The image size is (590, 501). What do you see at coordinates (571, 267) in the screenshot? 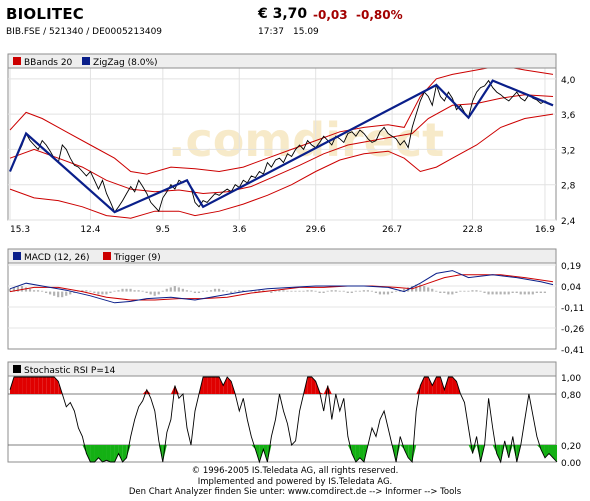
I see `macd-y-tick: 0,19` at bounding box center [571, 267].